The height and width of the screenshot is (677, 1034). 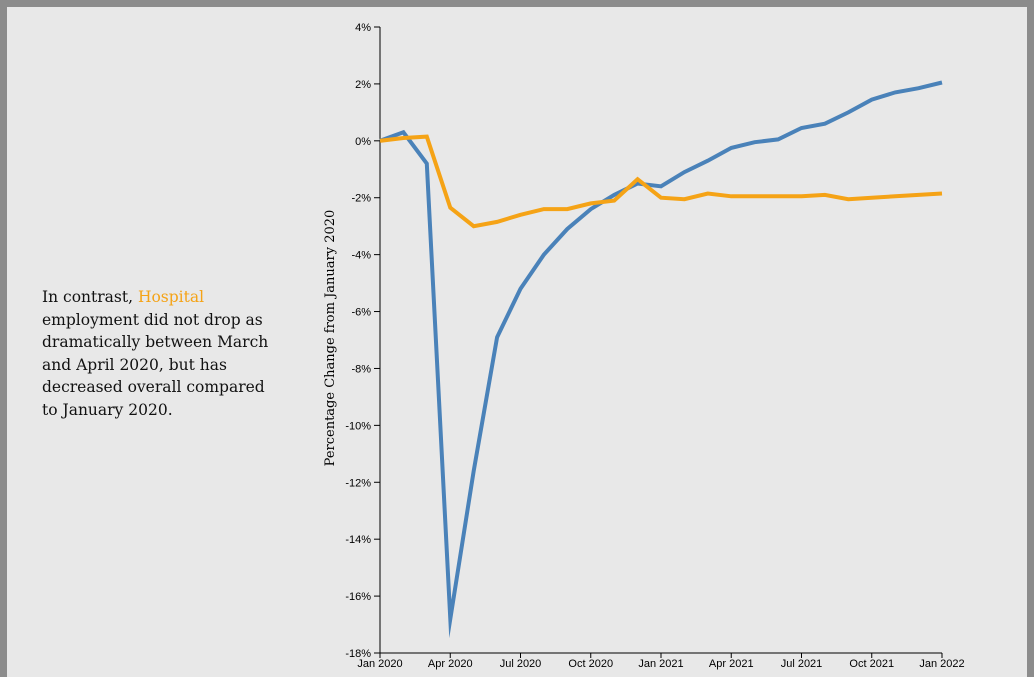 I want to click on x-tick-label: Jul 2021, so click(x=802, y=664).